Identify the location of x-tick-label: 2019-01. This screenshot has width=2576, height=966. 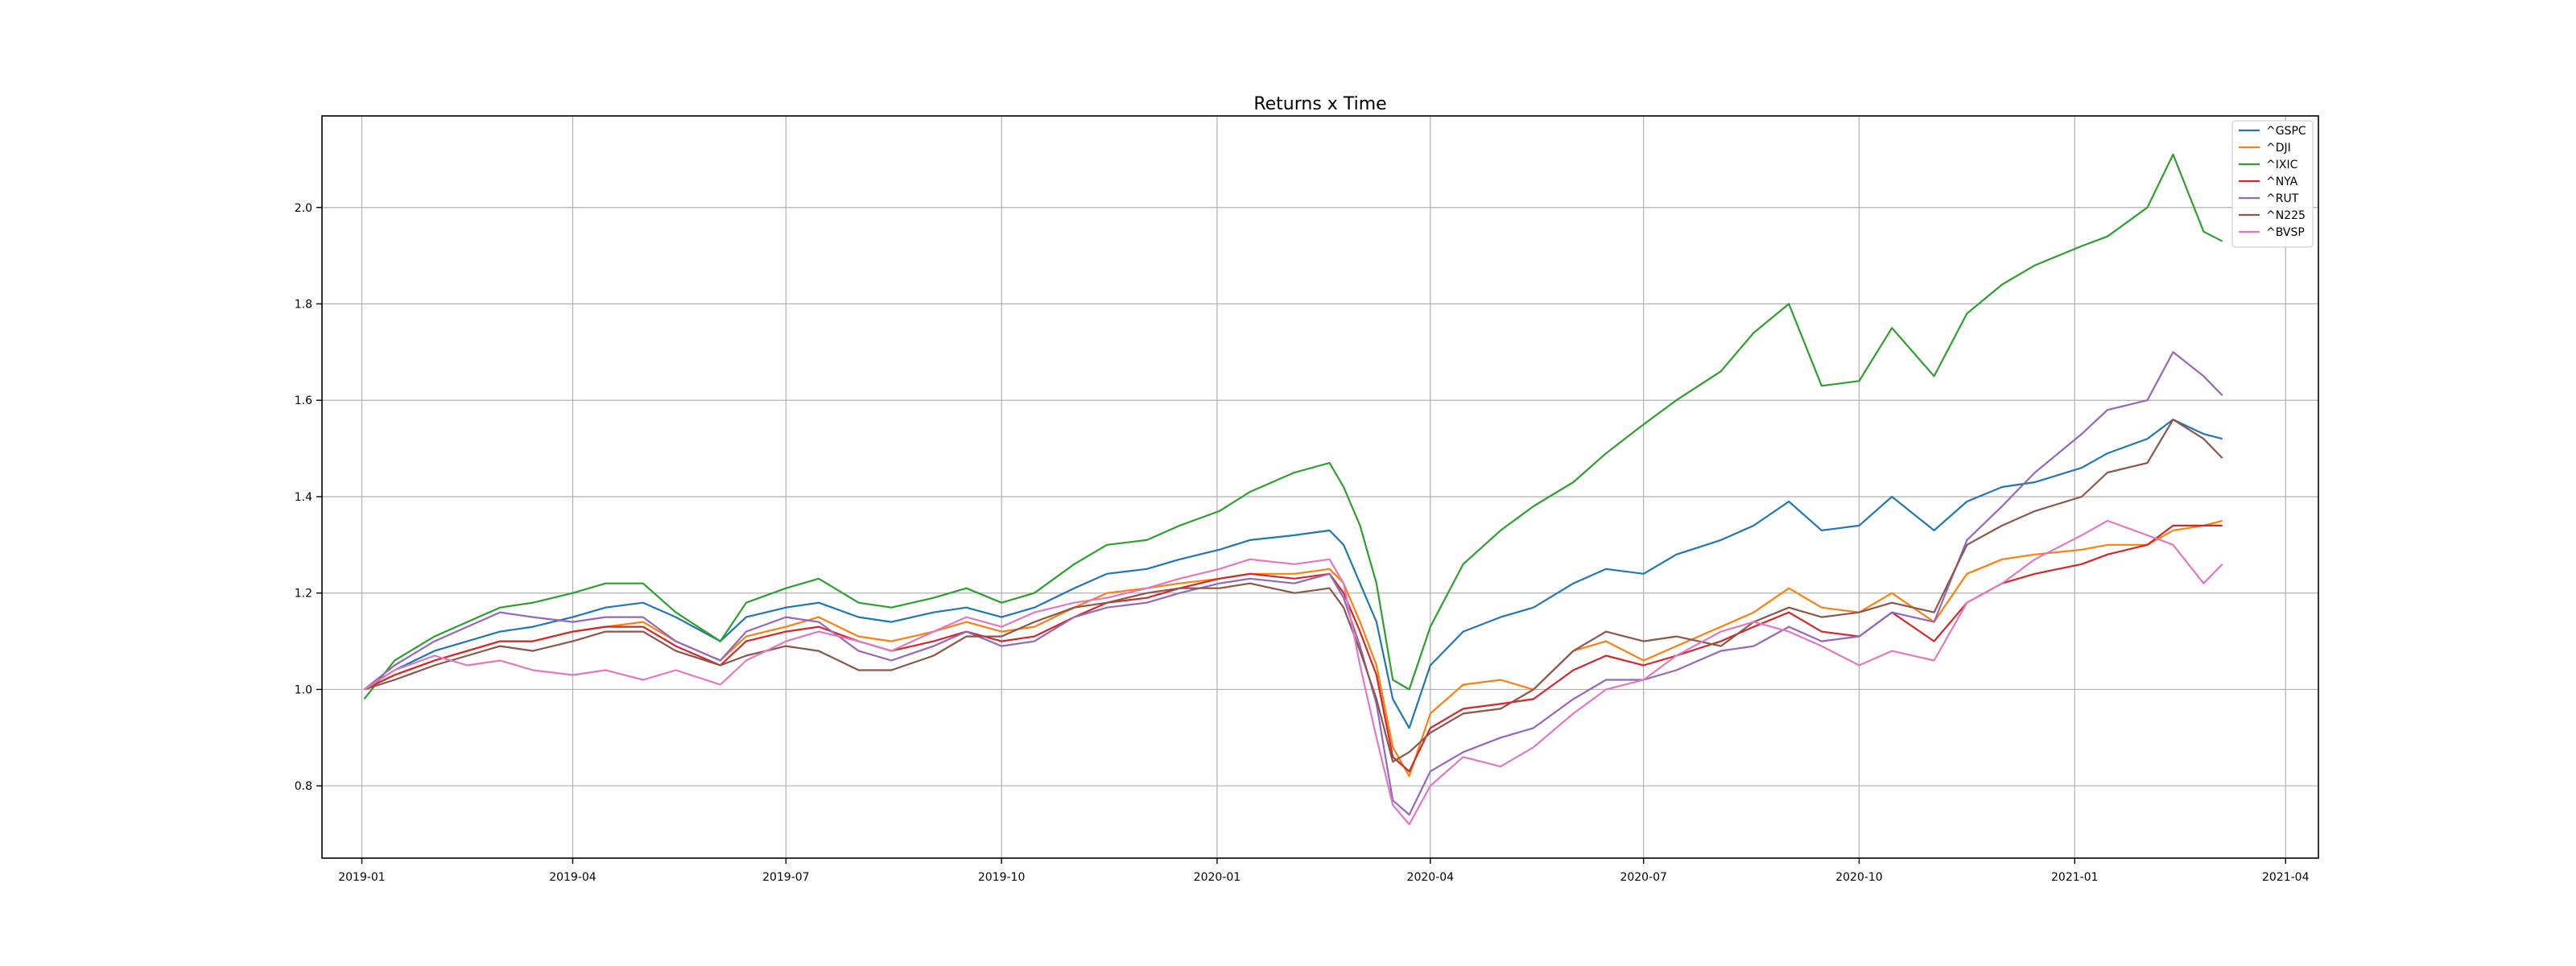
(362, 877).